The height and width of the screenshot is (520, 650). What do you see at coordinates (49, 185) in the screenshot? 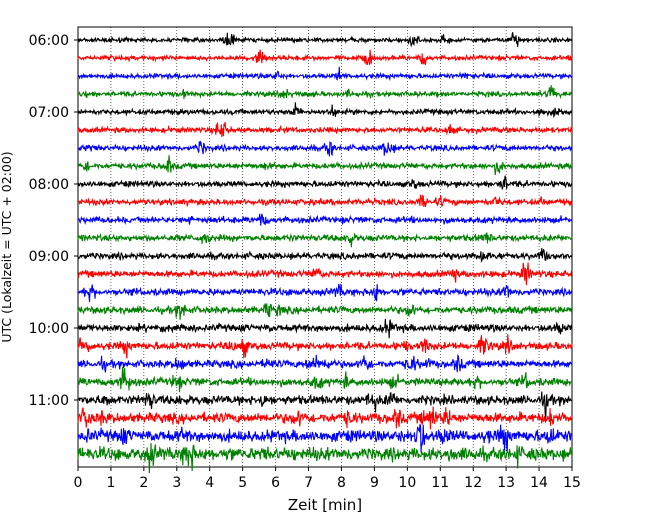
I see `y-tick-label: 08:00` at bounding box center [49, 185].